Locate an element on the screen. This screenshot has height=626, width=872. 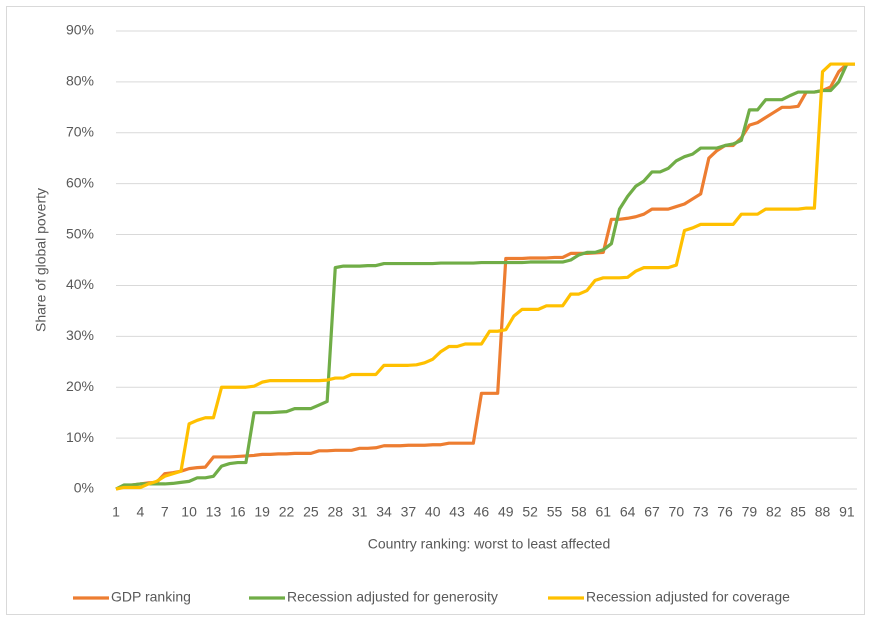
y-tick-label: 20% is located at coordinates (80, 386).